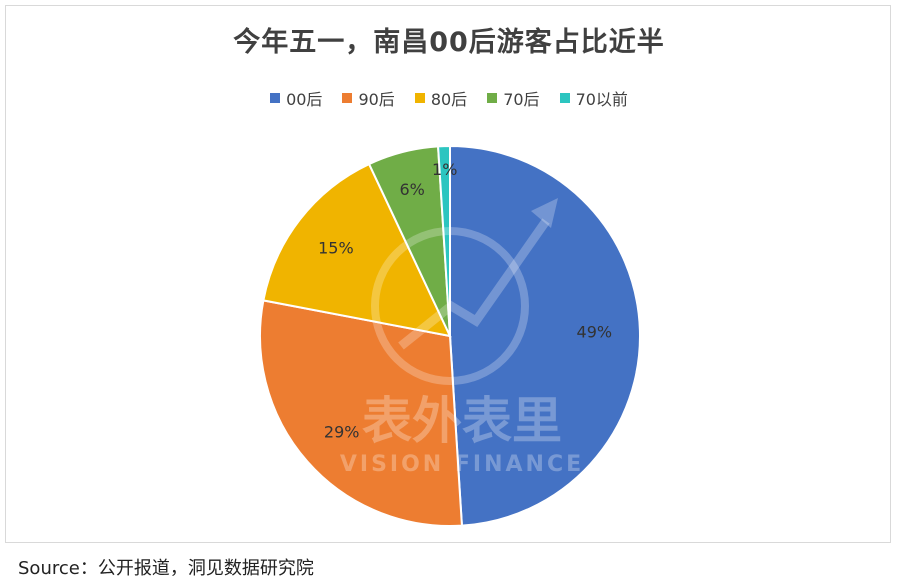 The height and width of the screenshot is (582, 900). I want to click on legend-label: 00后, so click(304, 99).